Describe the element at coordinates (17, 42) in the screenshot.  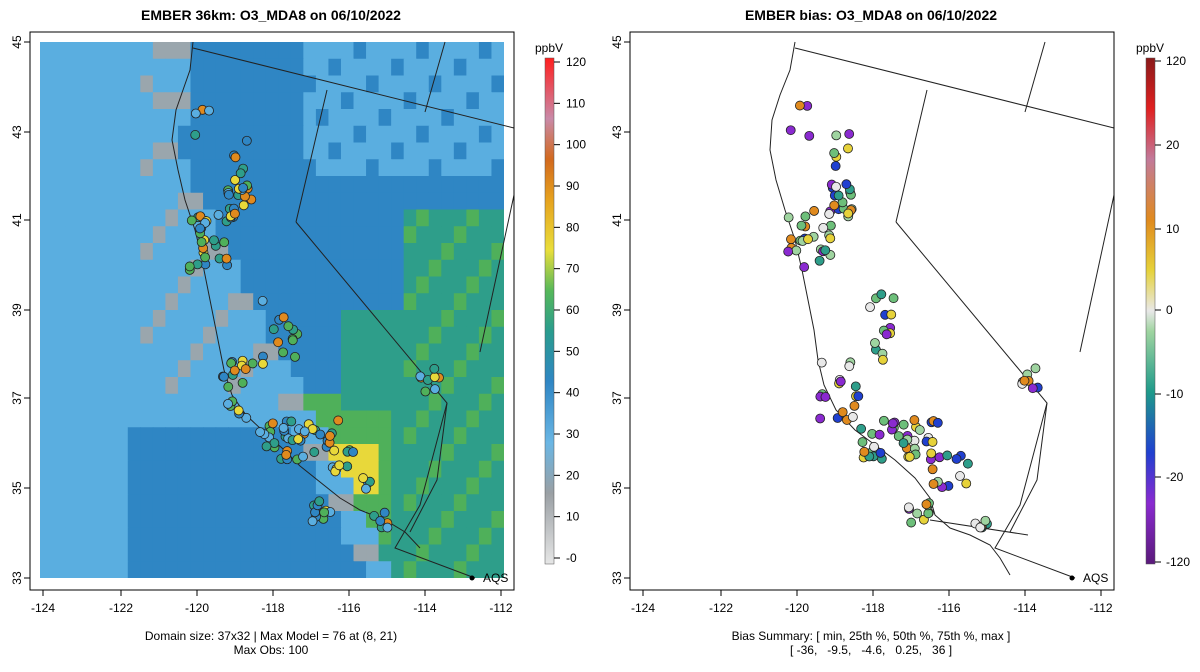
I see `y-tick-label: 45` at that location.